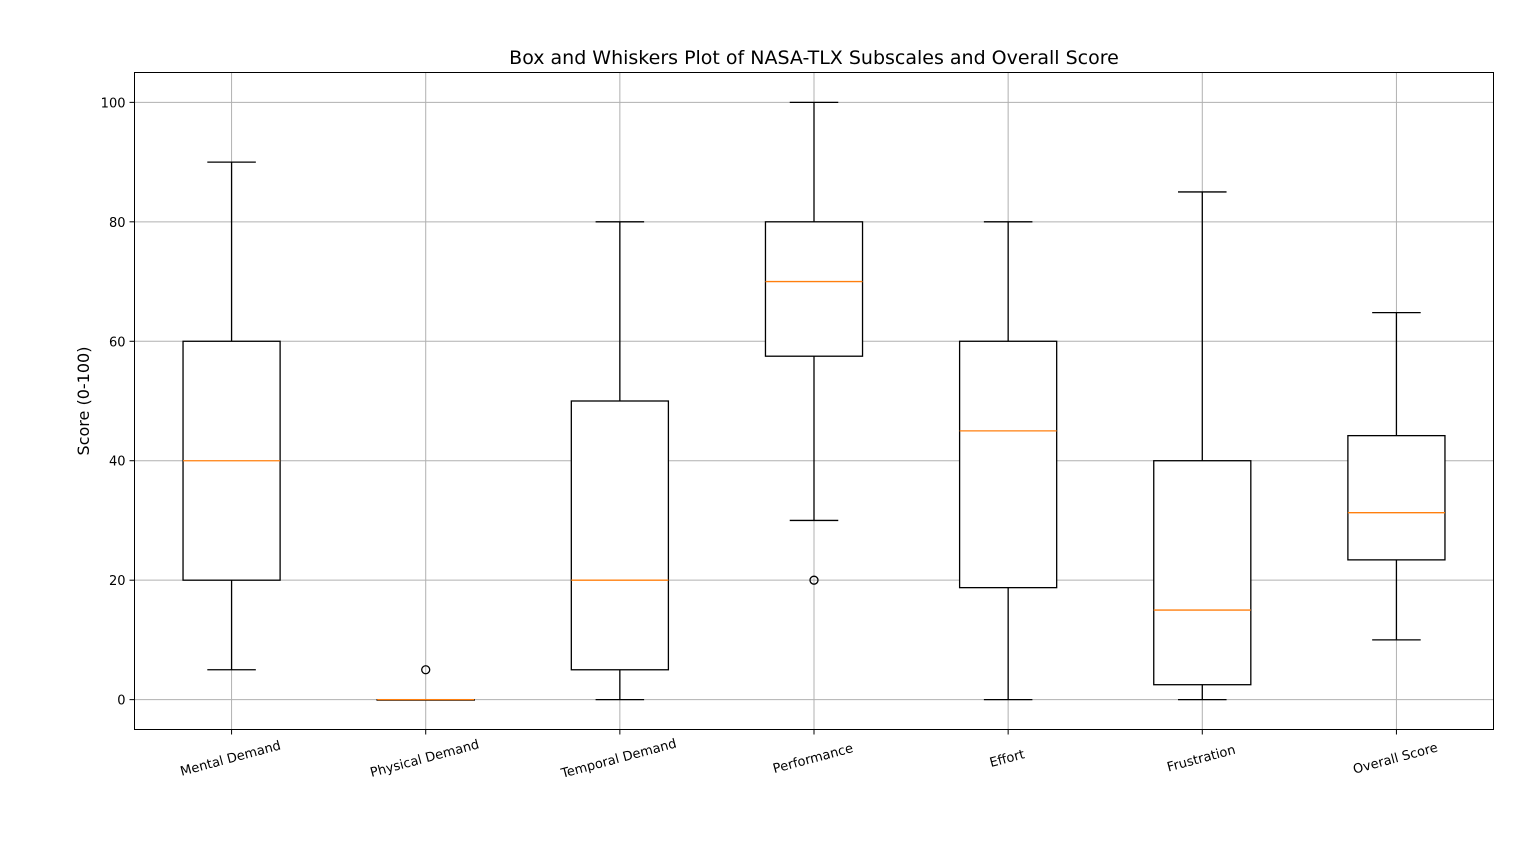 Image resolution: width=1536 pixels, height=847 pixels. I want to click on box-frustration, so click(1202, 446).